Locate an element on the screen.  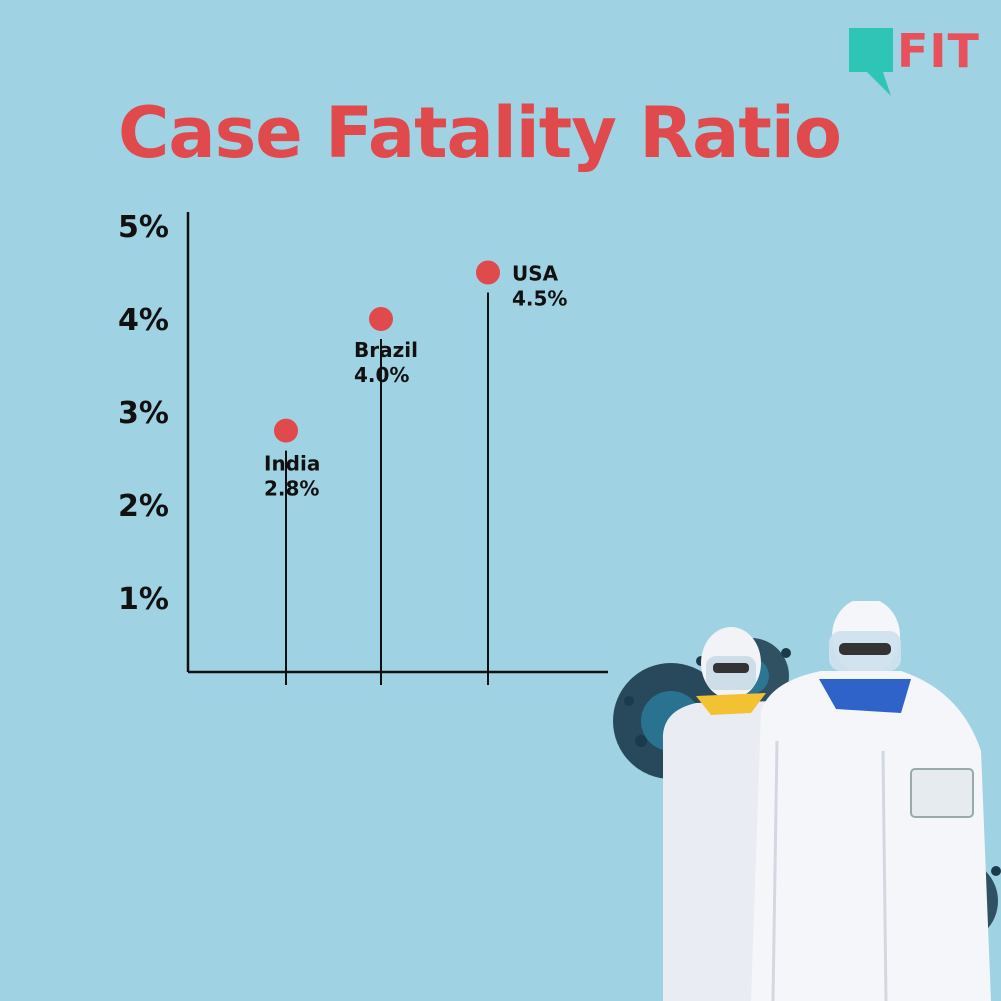
y-tick-label: 2% is located at coordinates (143, 506).